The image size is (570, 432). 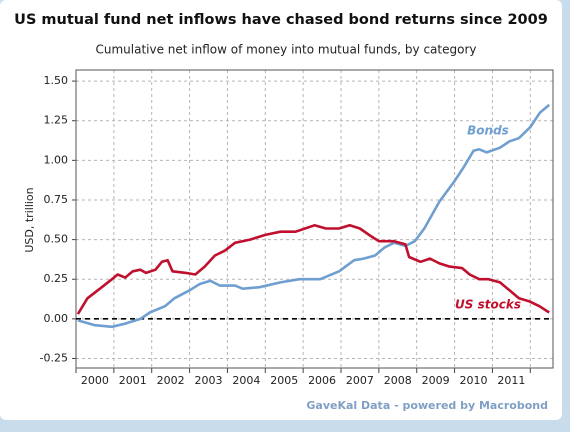 What do you see at coordinates (488, 131) in the screenshot?
I see `series-label: Bonds` at bounding box center [488, 131].